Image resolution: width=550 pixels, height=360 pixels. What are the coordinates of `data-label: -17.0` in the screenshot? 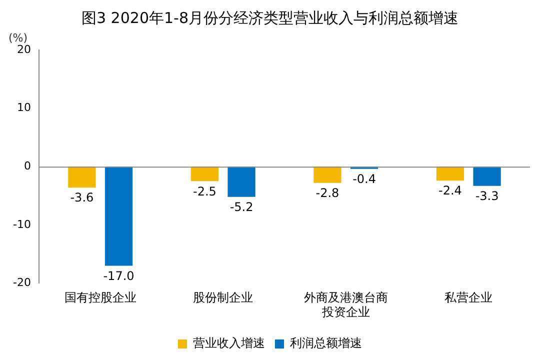 It's located at (118, 275).